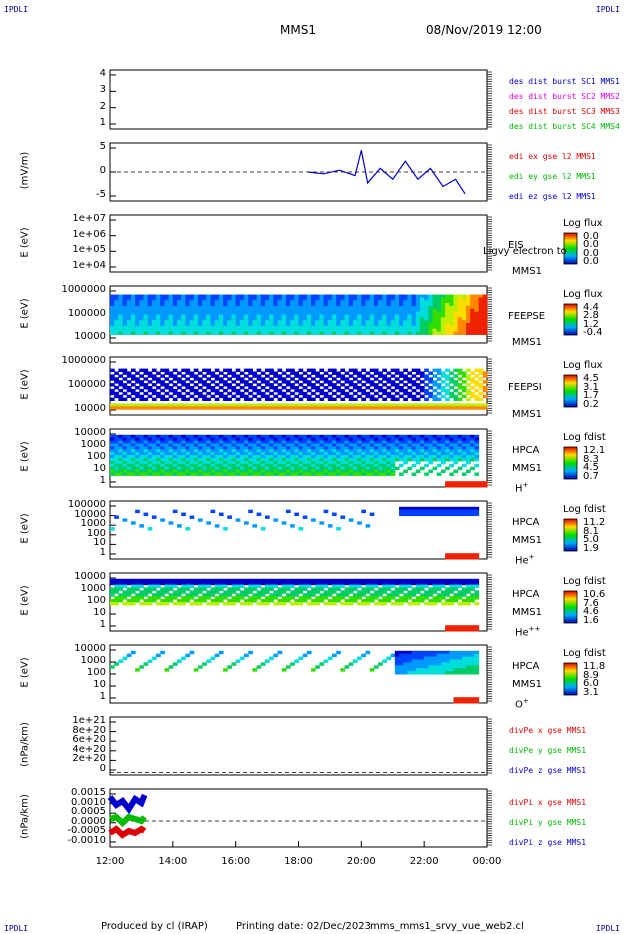 The height and width of the screenshot is (934, 630). Describe the element at coordinates (25, 170) in the screenshot. I see `y-axis-label: (mV/m)` at that location.